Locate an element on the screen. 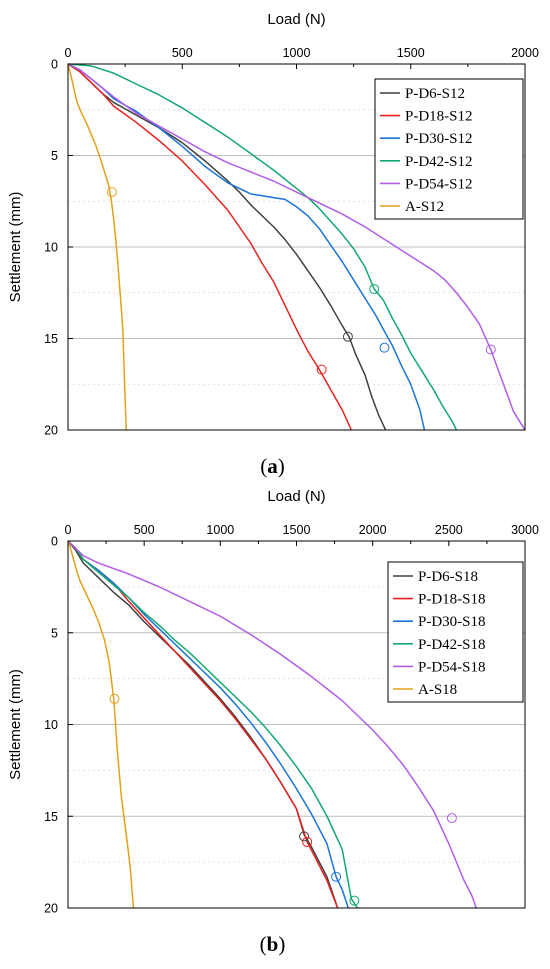  marker-p-d30-s12 is located at coordinates (384, 347).